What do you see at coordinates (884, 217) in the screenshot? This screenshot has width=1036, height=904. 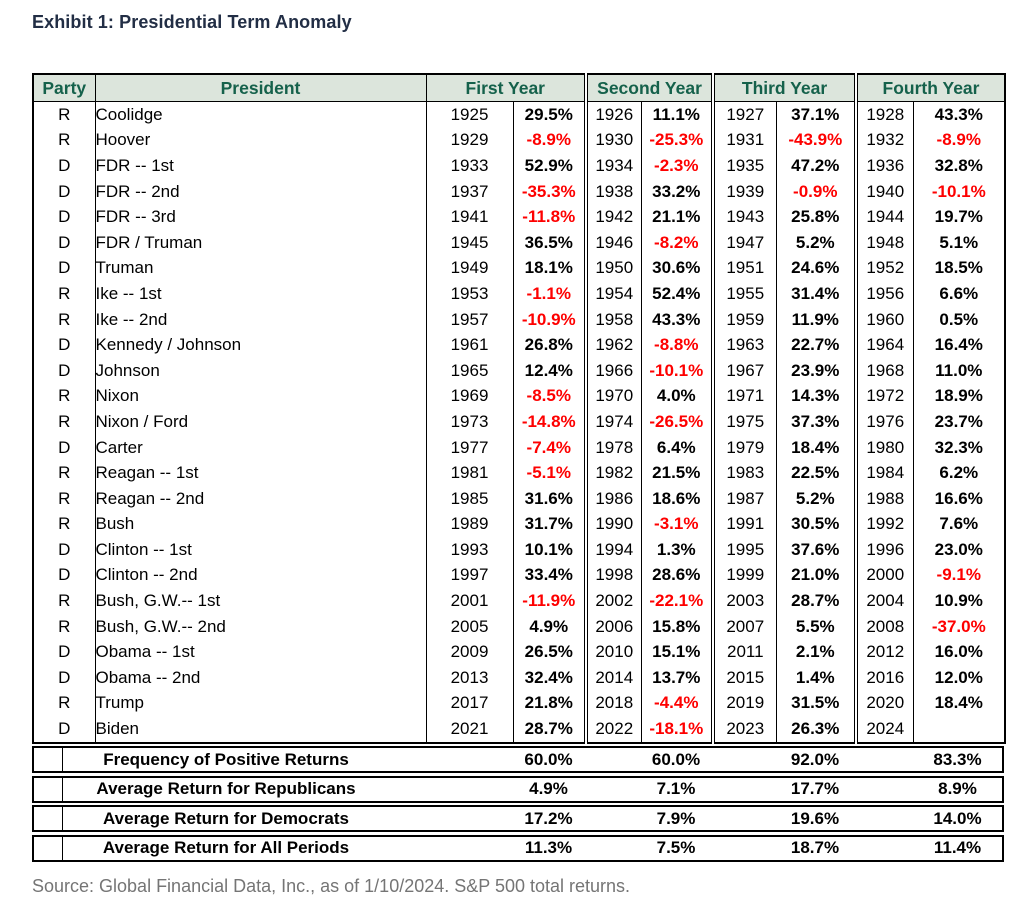 I see `year-cell: 1944` at bounding box center [884, 217].